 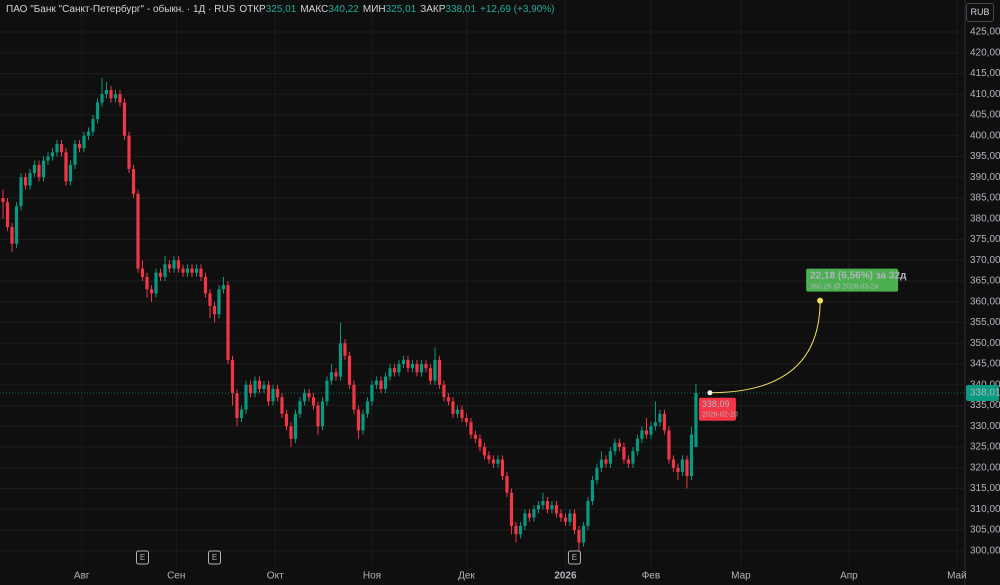 I want to click on y-tick-label: 410,00, so click(x=985, y=94).